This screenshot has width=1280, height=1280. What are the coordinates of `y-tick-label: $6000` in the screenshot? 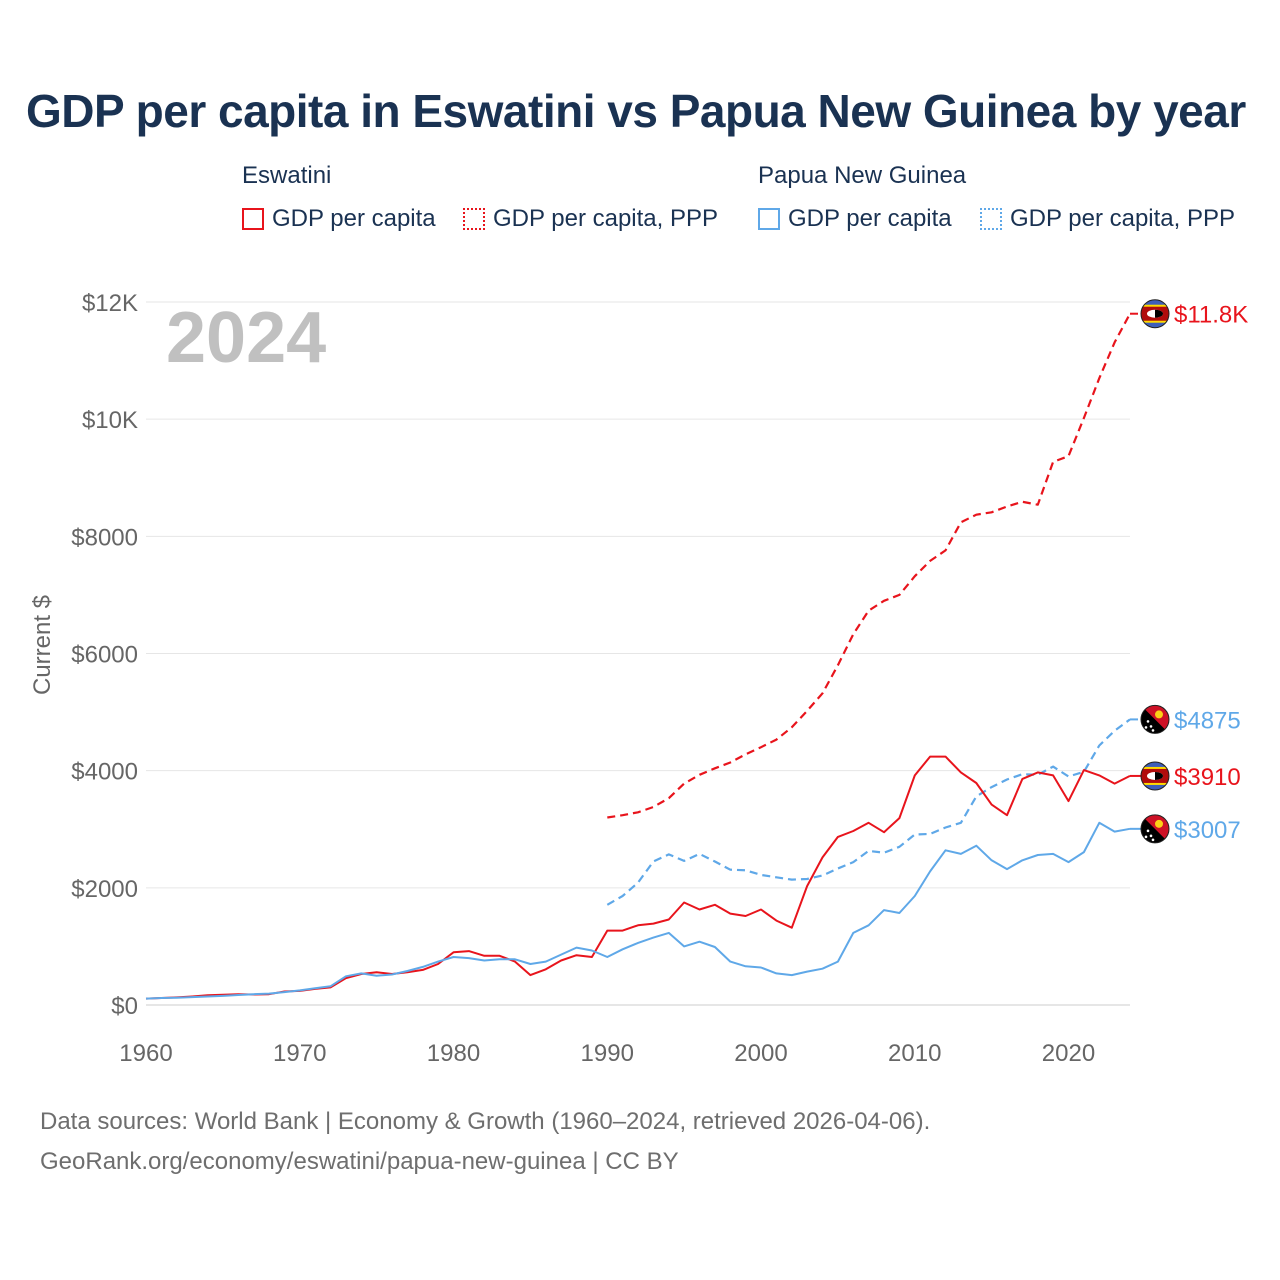 It's located at (104, 655).